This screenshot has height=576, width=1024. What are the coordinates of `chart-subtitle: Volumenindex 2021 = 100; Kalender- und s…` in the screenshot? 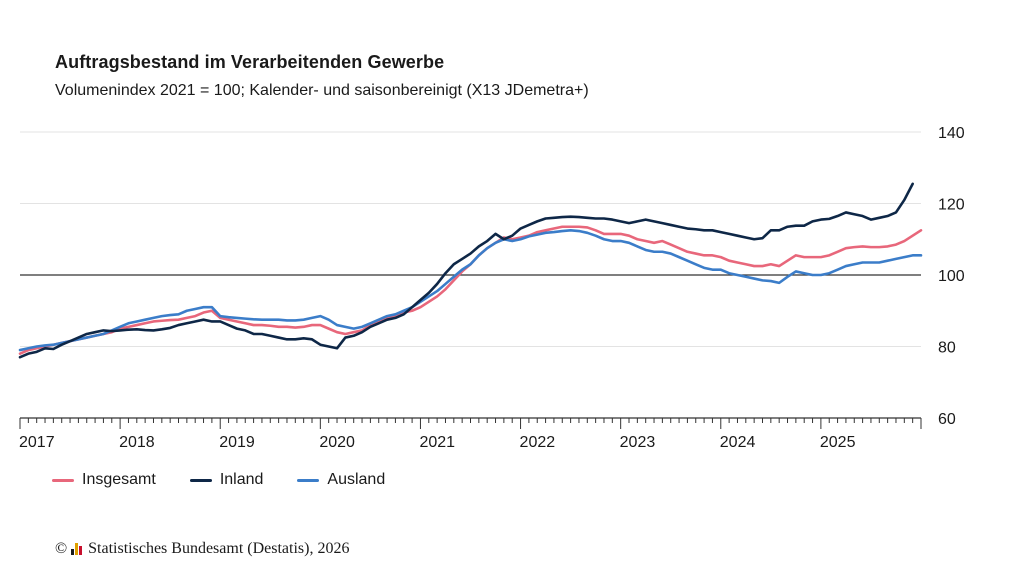 It's located at (322, 90).